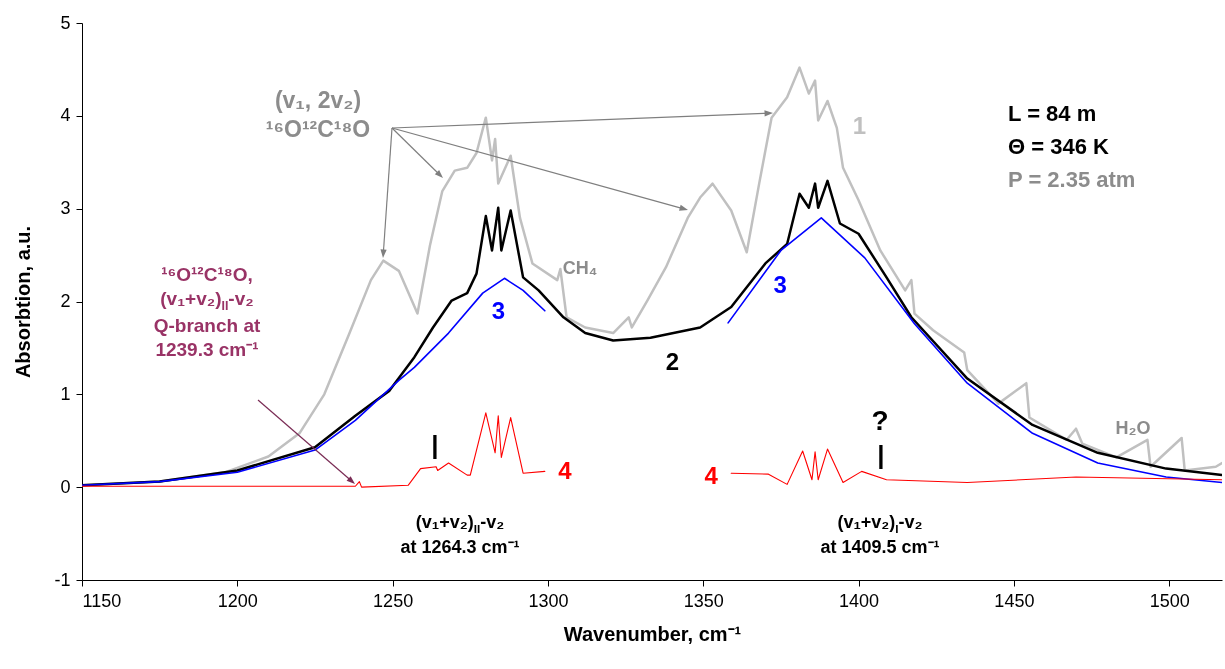 Image resolution: width=1225 pixels, height=669 pixels. I want to click on x-tick-label: 1450, so click(1014, 600).